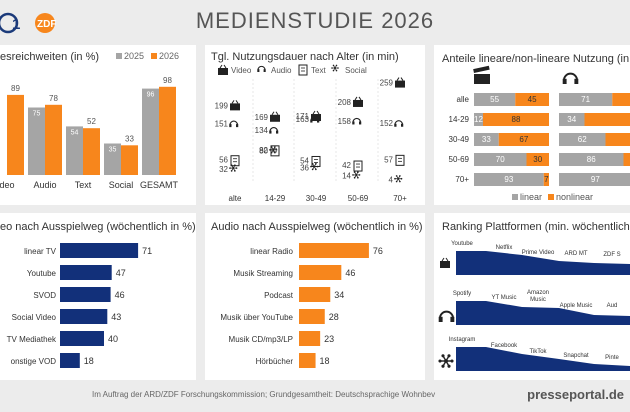 This screenshot has width=630, height=412. What do you see at coordinates (494, 99) in the screenshot?
I see `linear-value-label: 55` at bounding box center [494, 99].